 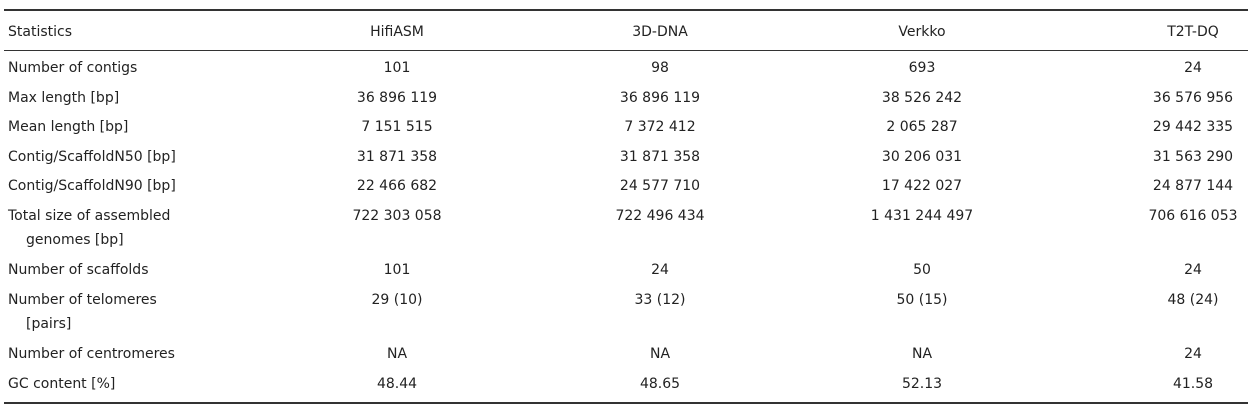 I want to click on bottom-rule, so click(x=626, y=403).